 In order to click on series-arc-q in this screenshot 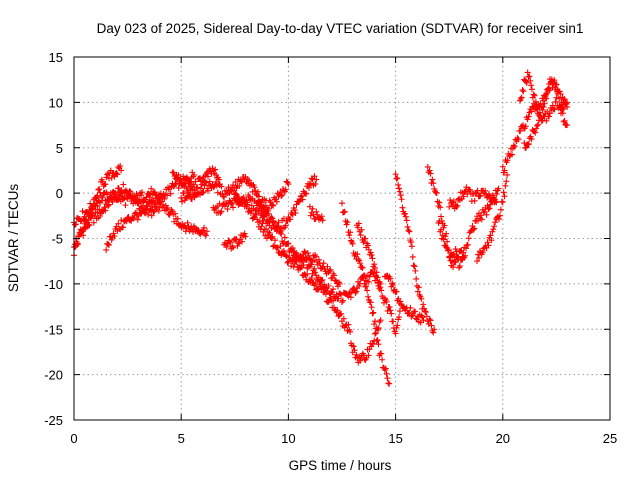, I will do `click(446, 217)`.